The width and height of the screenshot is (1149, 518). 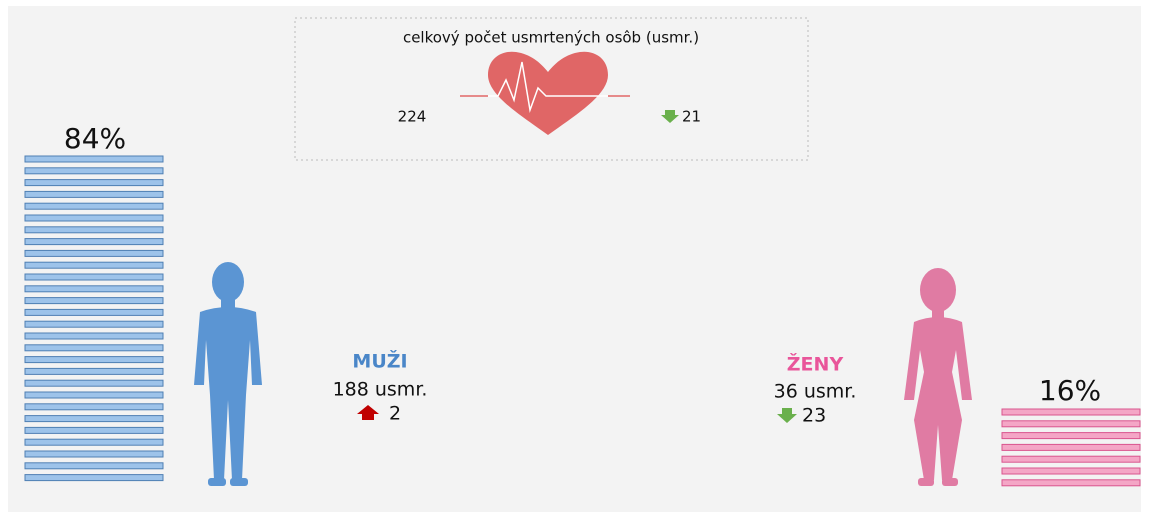 What do you see at coordinates (368, 412) in the screenshot?
I see `up-arrow` at bounding box center [368, 412].